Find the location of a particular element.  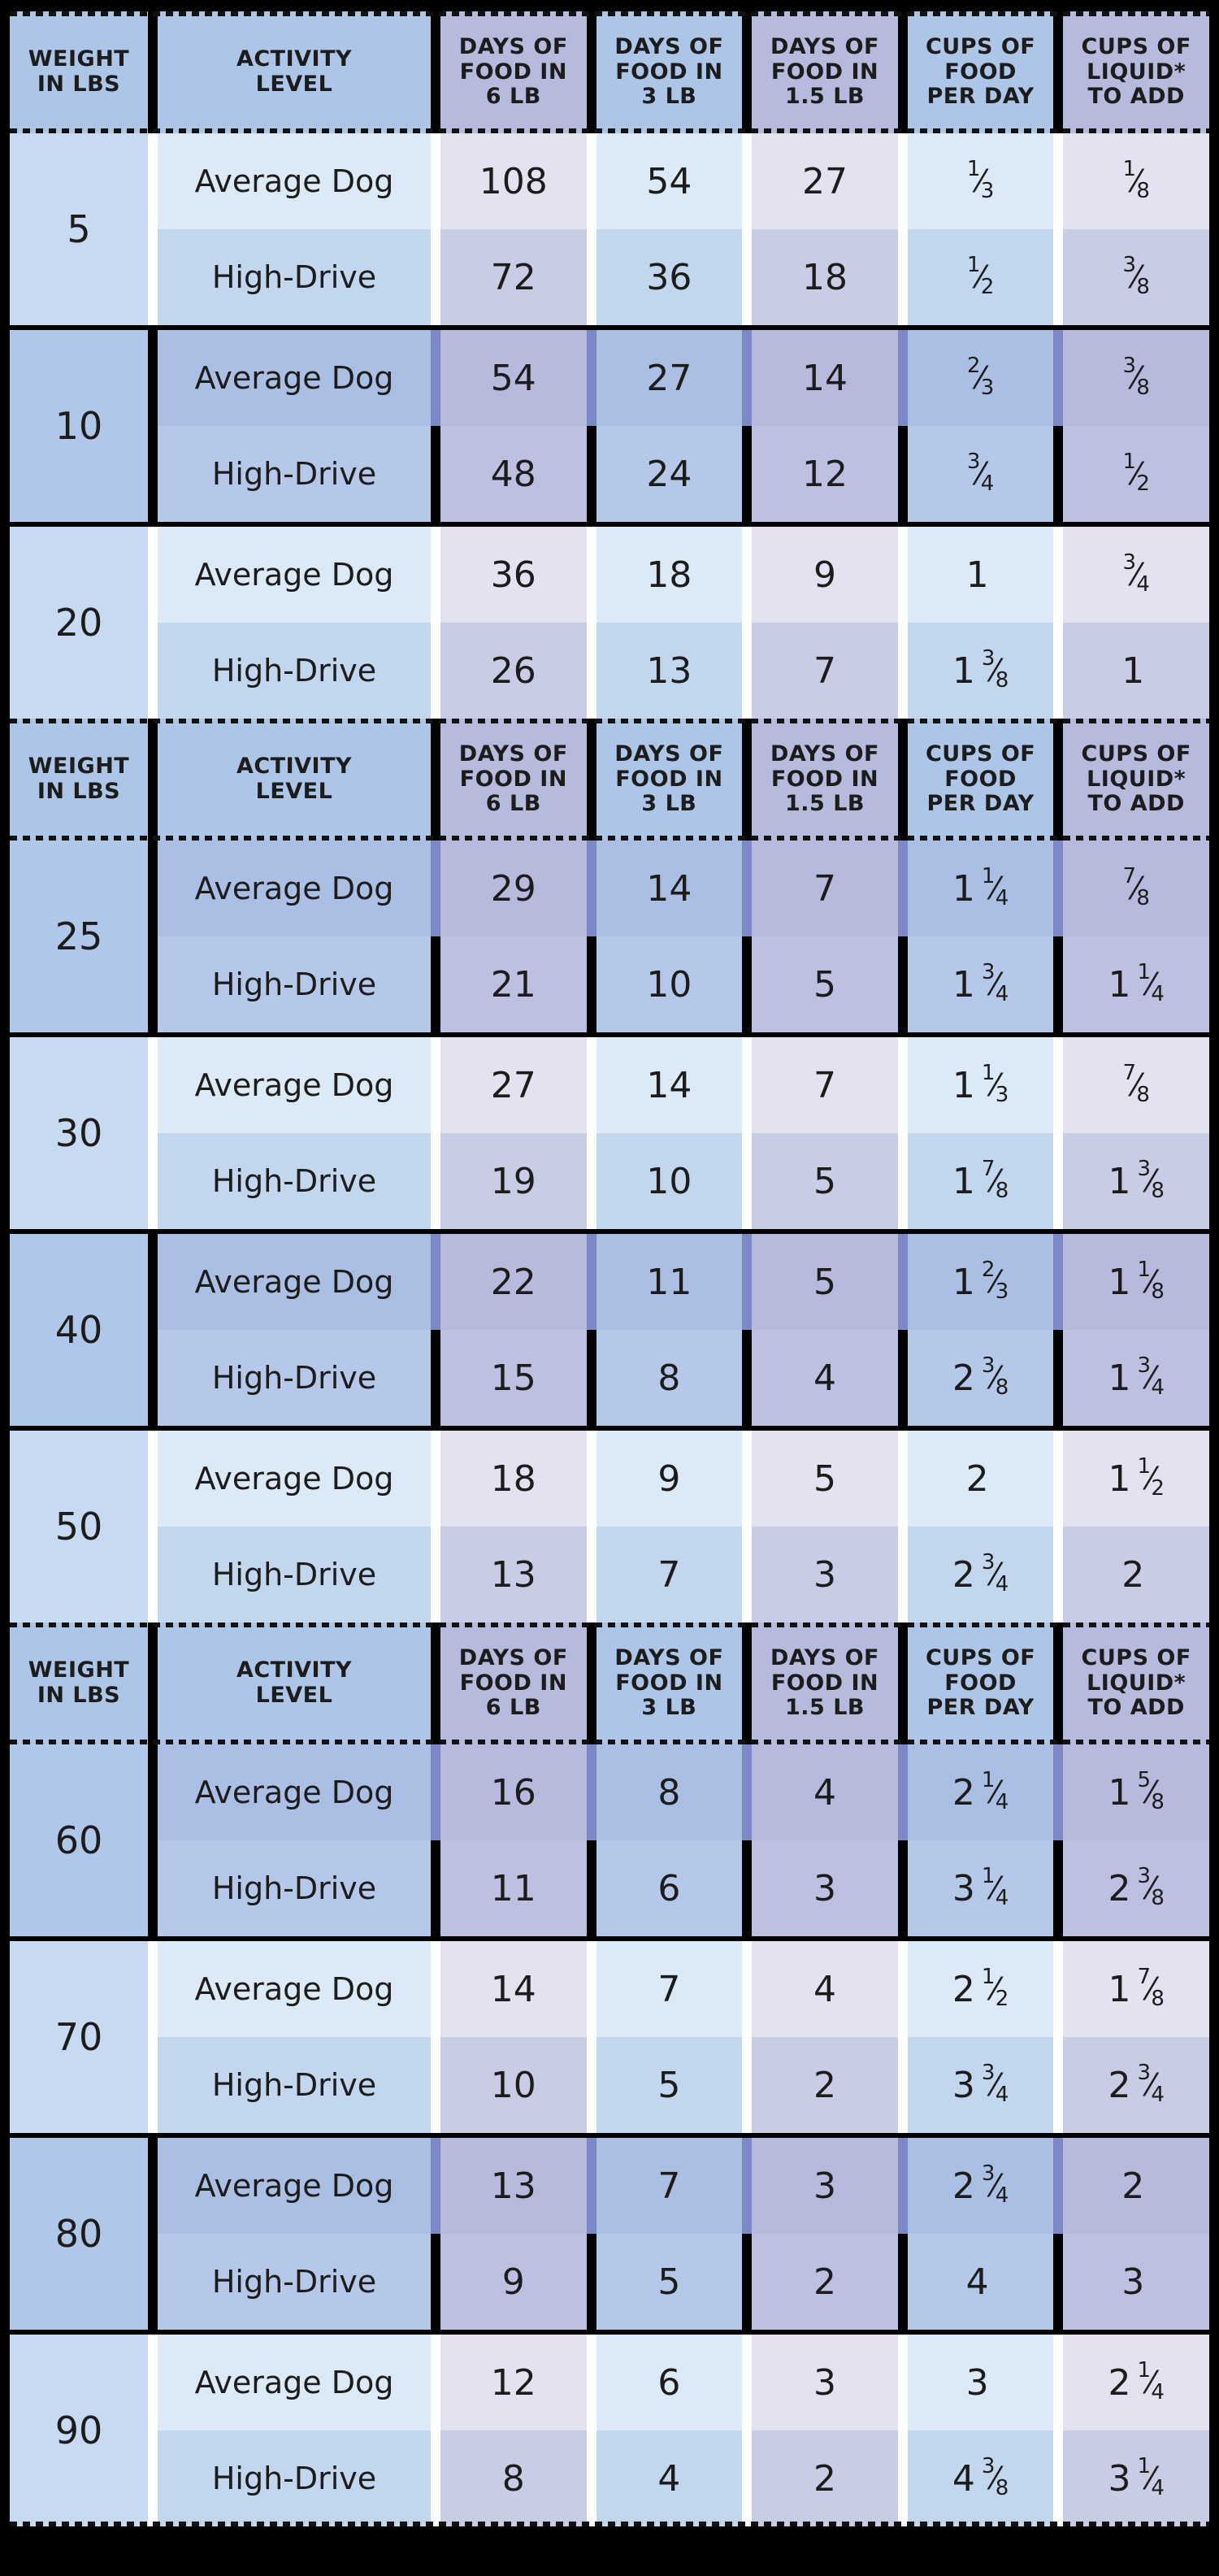

cups-liquid-to-add-cell: 1 1 ⁄ 2 is located at coordinates (1136, 1479).